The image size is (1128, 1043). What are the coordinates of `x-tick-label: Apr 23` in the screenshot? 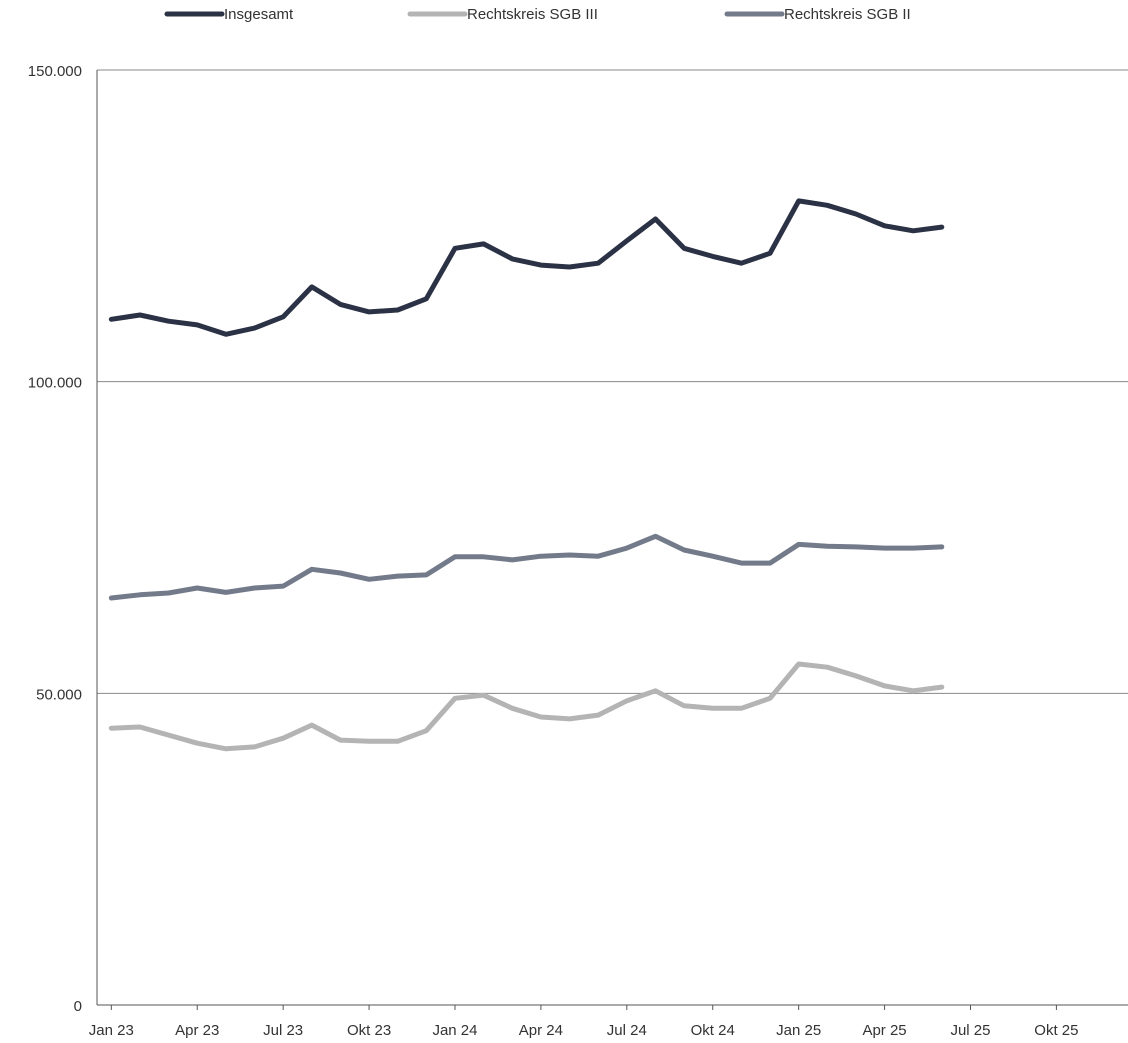 It's located at (197, 1030).